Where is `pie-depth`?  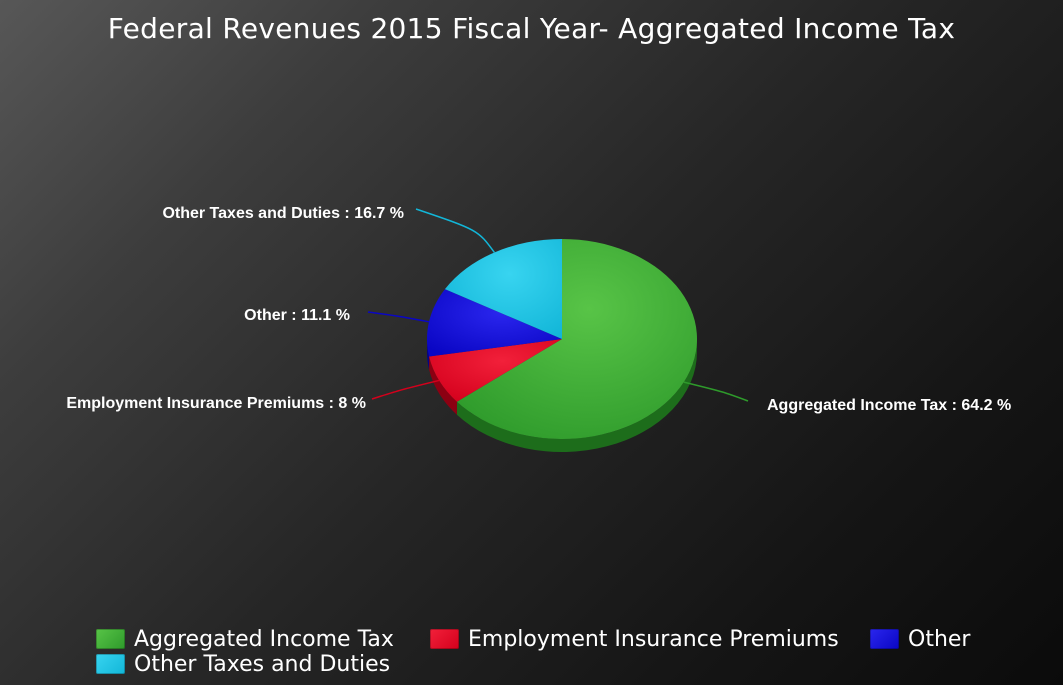
pie-depth is located at coordinates (562, 395).